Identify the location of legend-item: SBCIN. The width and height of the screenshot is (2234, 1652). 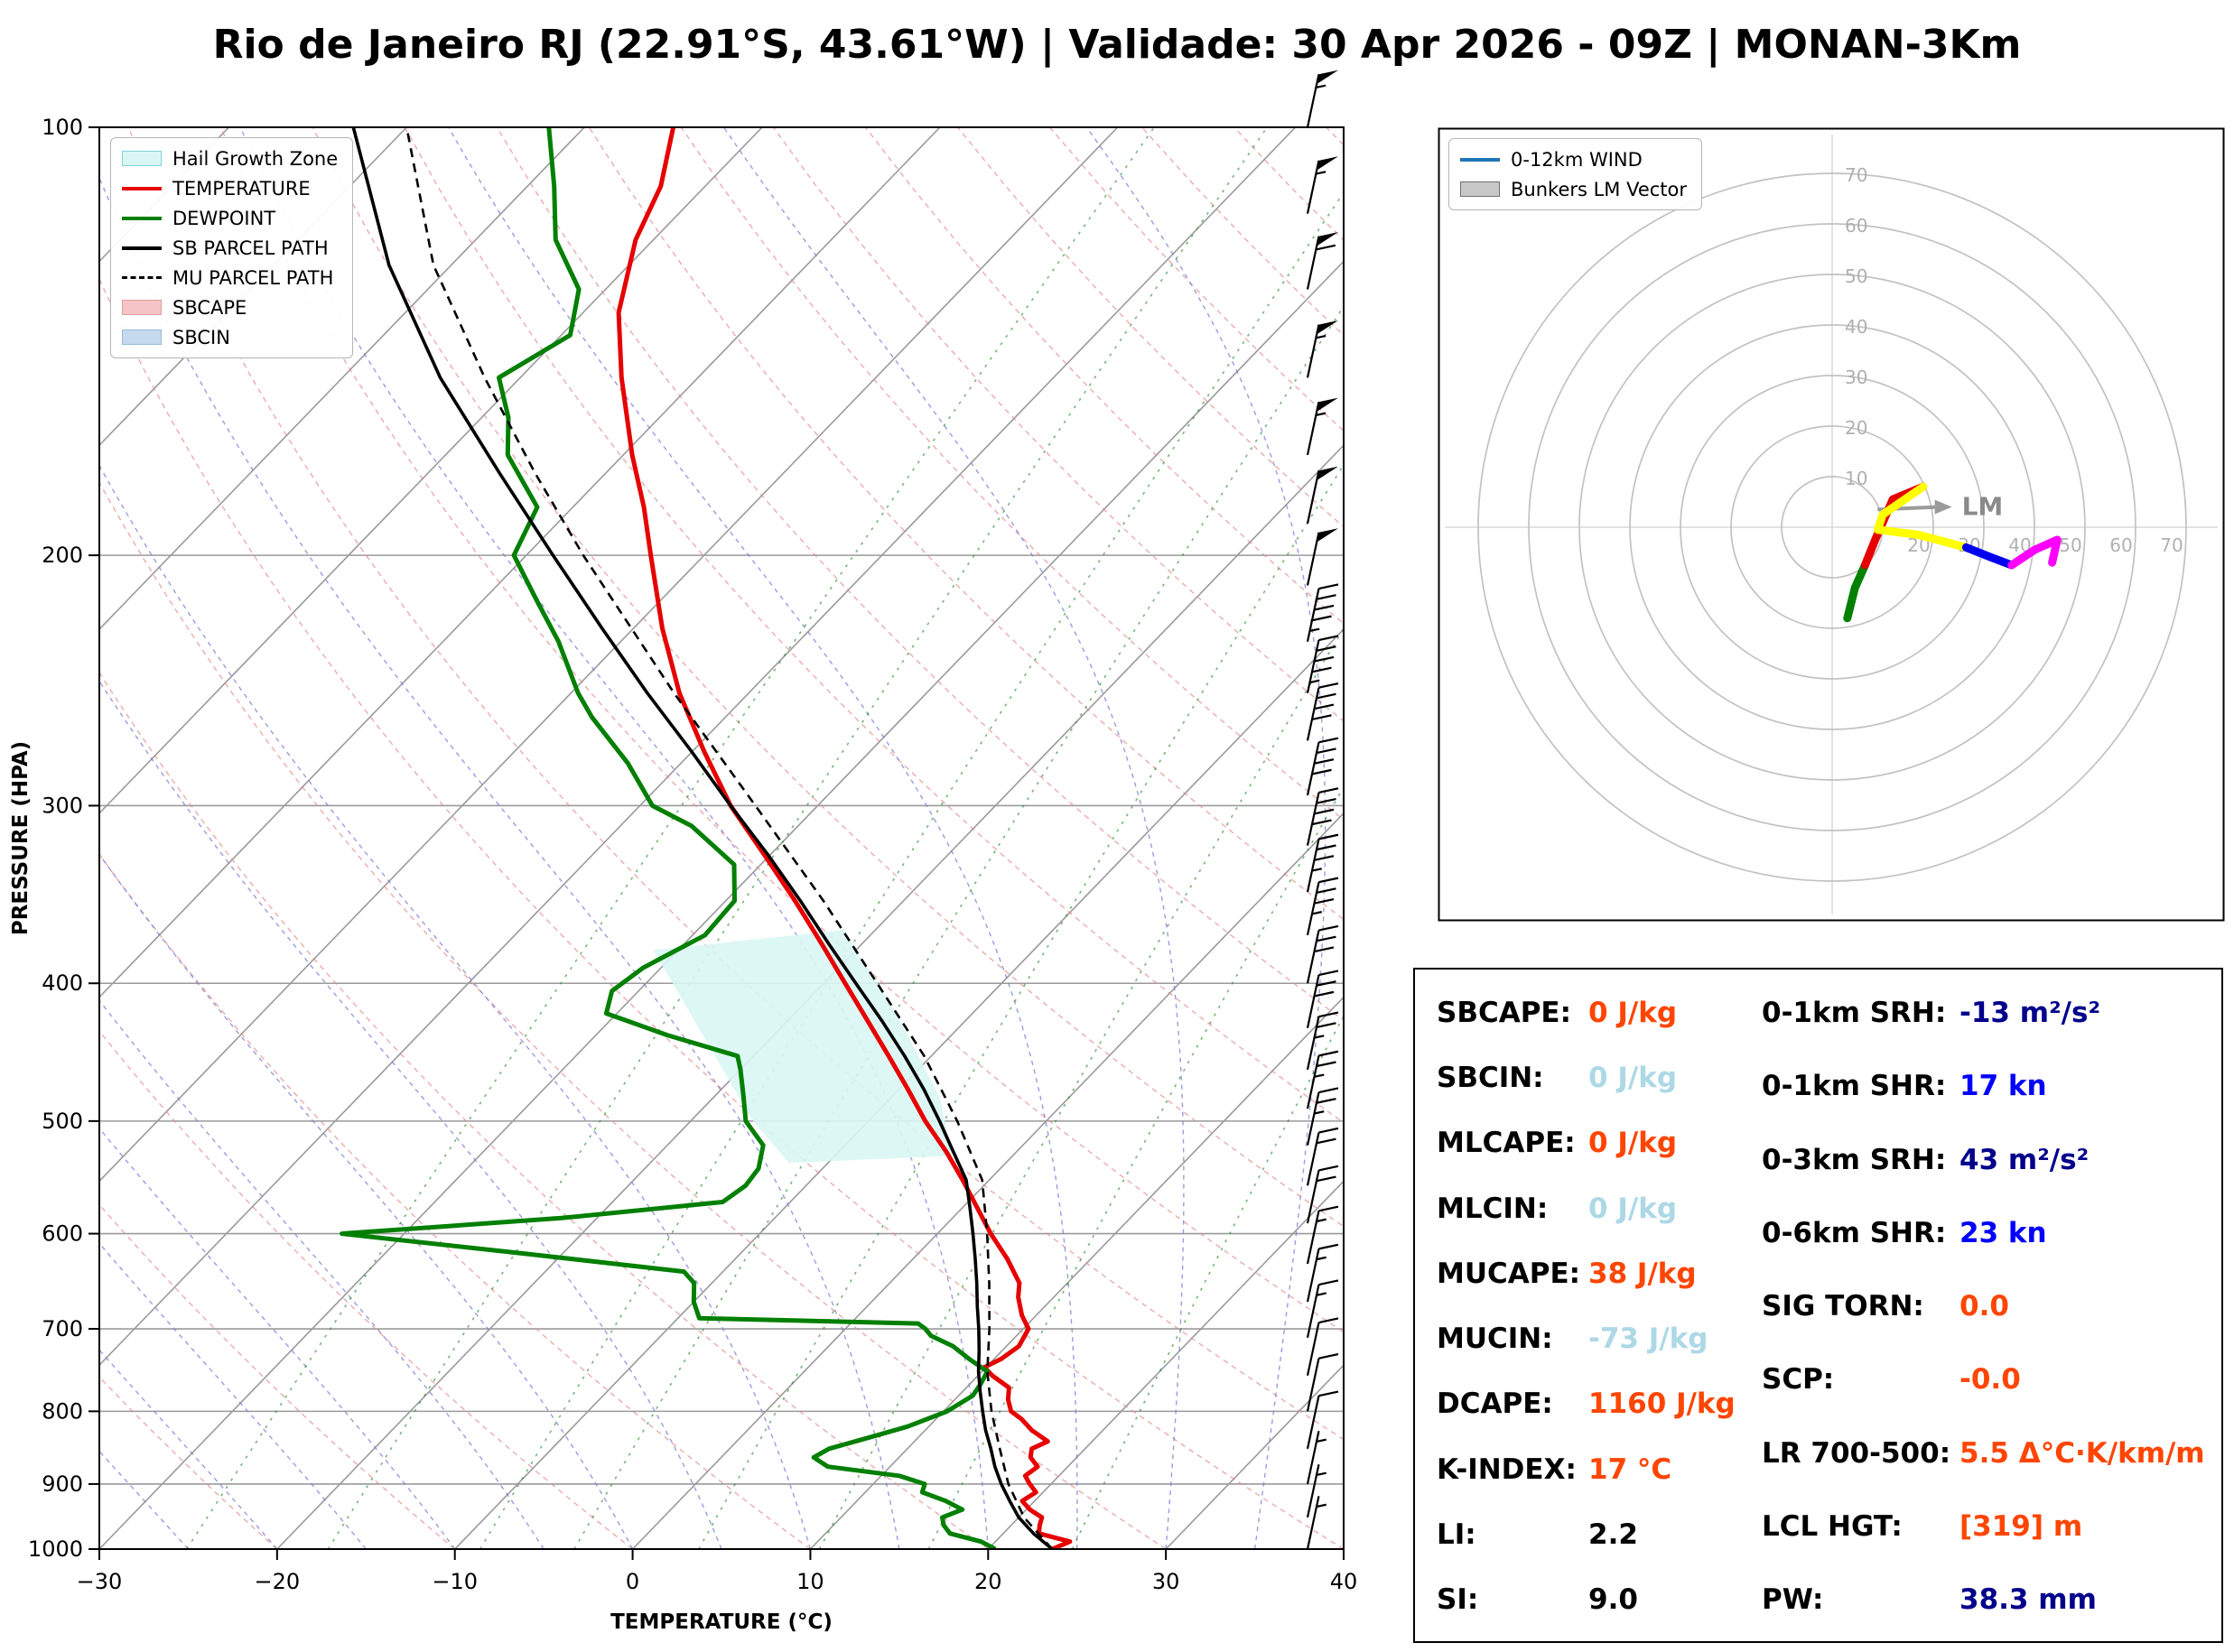
(230, 337).